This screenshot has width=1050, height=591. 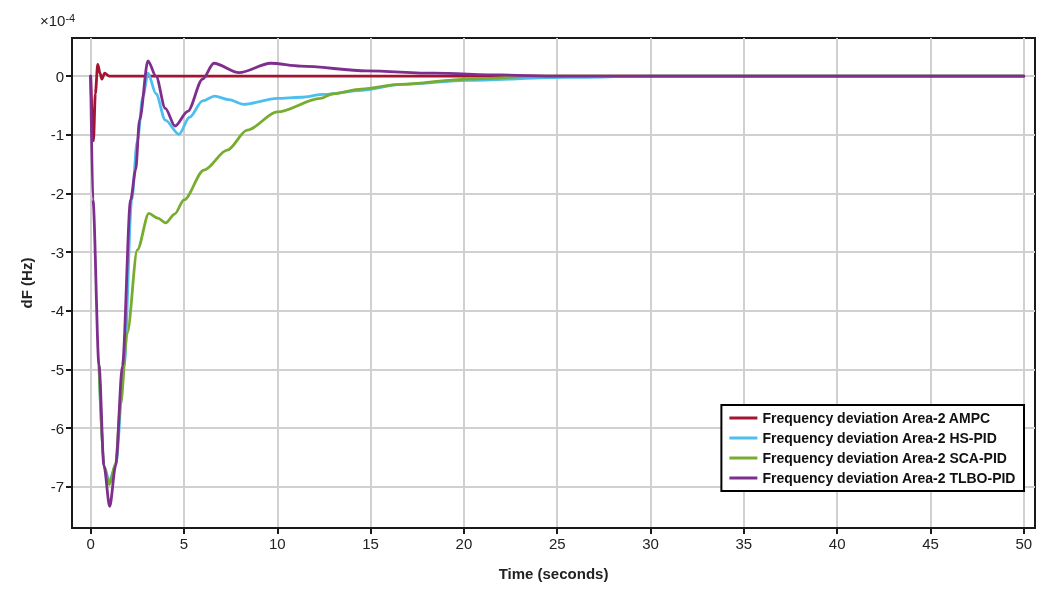 What do you see at coordinates (837, 543) in the screenshot?
I see `x-tick-label: 40` at bounding box center [837, 543].